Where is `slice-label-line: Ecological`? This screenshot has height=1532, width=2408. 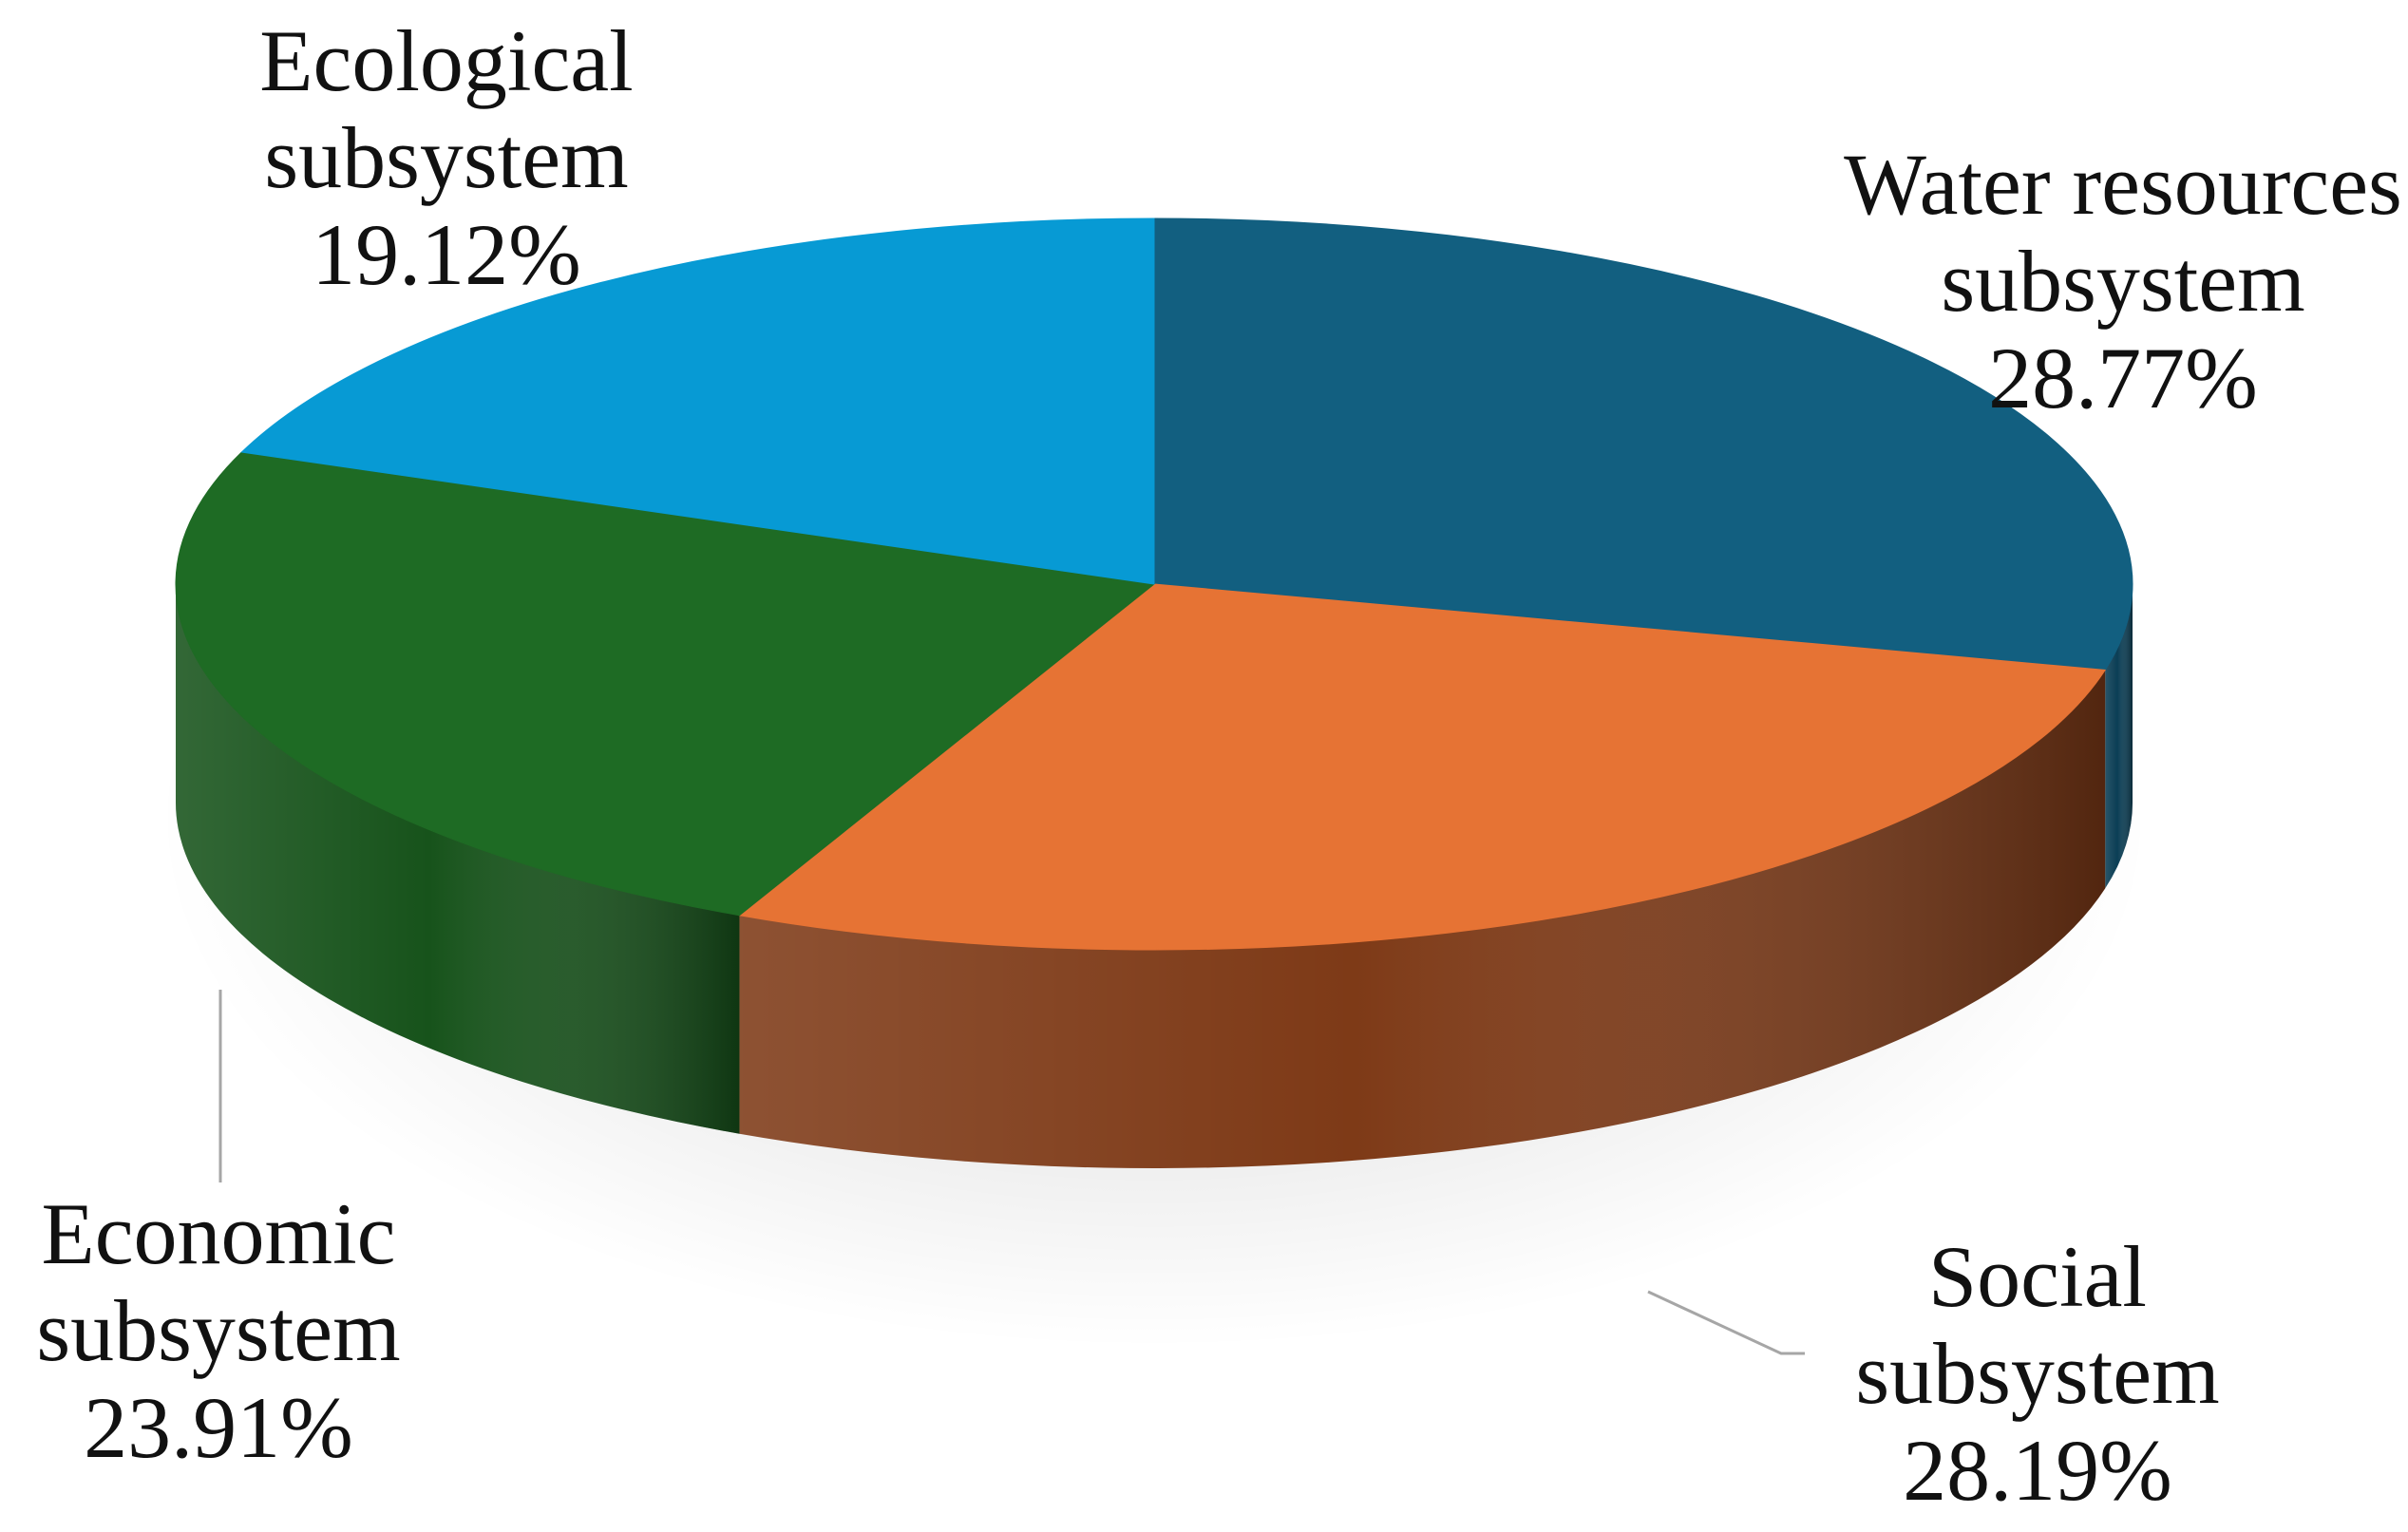
slice-label-line: Ecological is located at coordinates (446, 60).